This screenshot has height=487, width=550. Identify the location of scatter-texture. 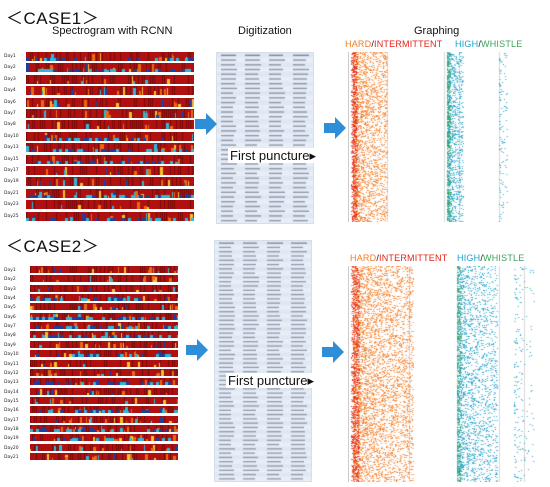
(444, 137).